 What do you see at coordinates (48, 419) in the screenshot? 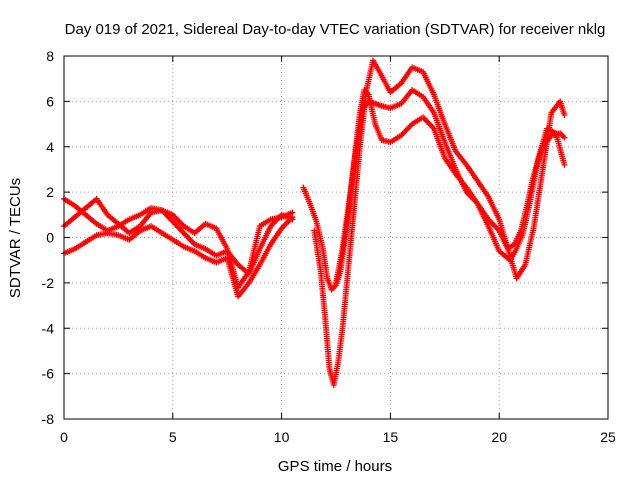
I see `y-tick-label: -8` at bounding box center [48, 419].